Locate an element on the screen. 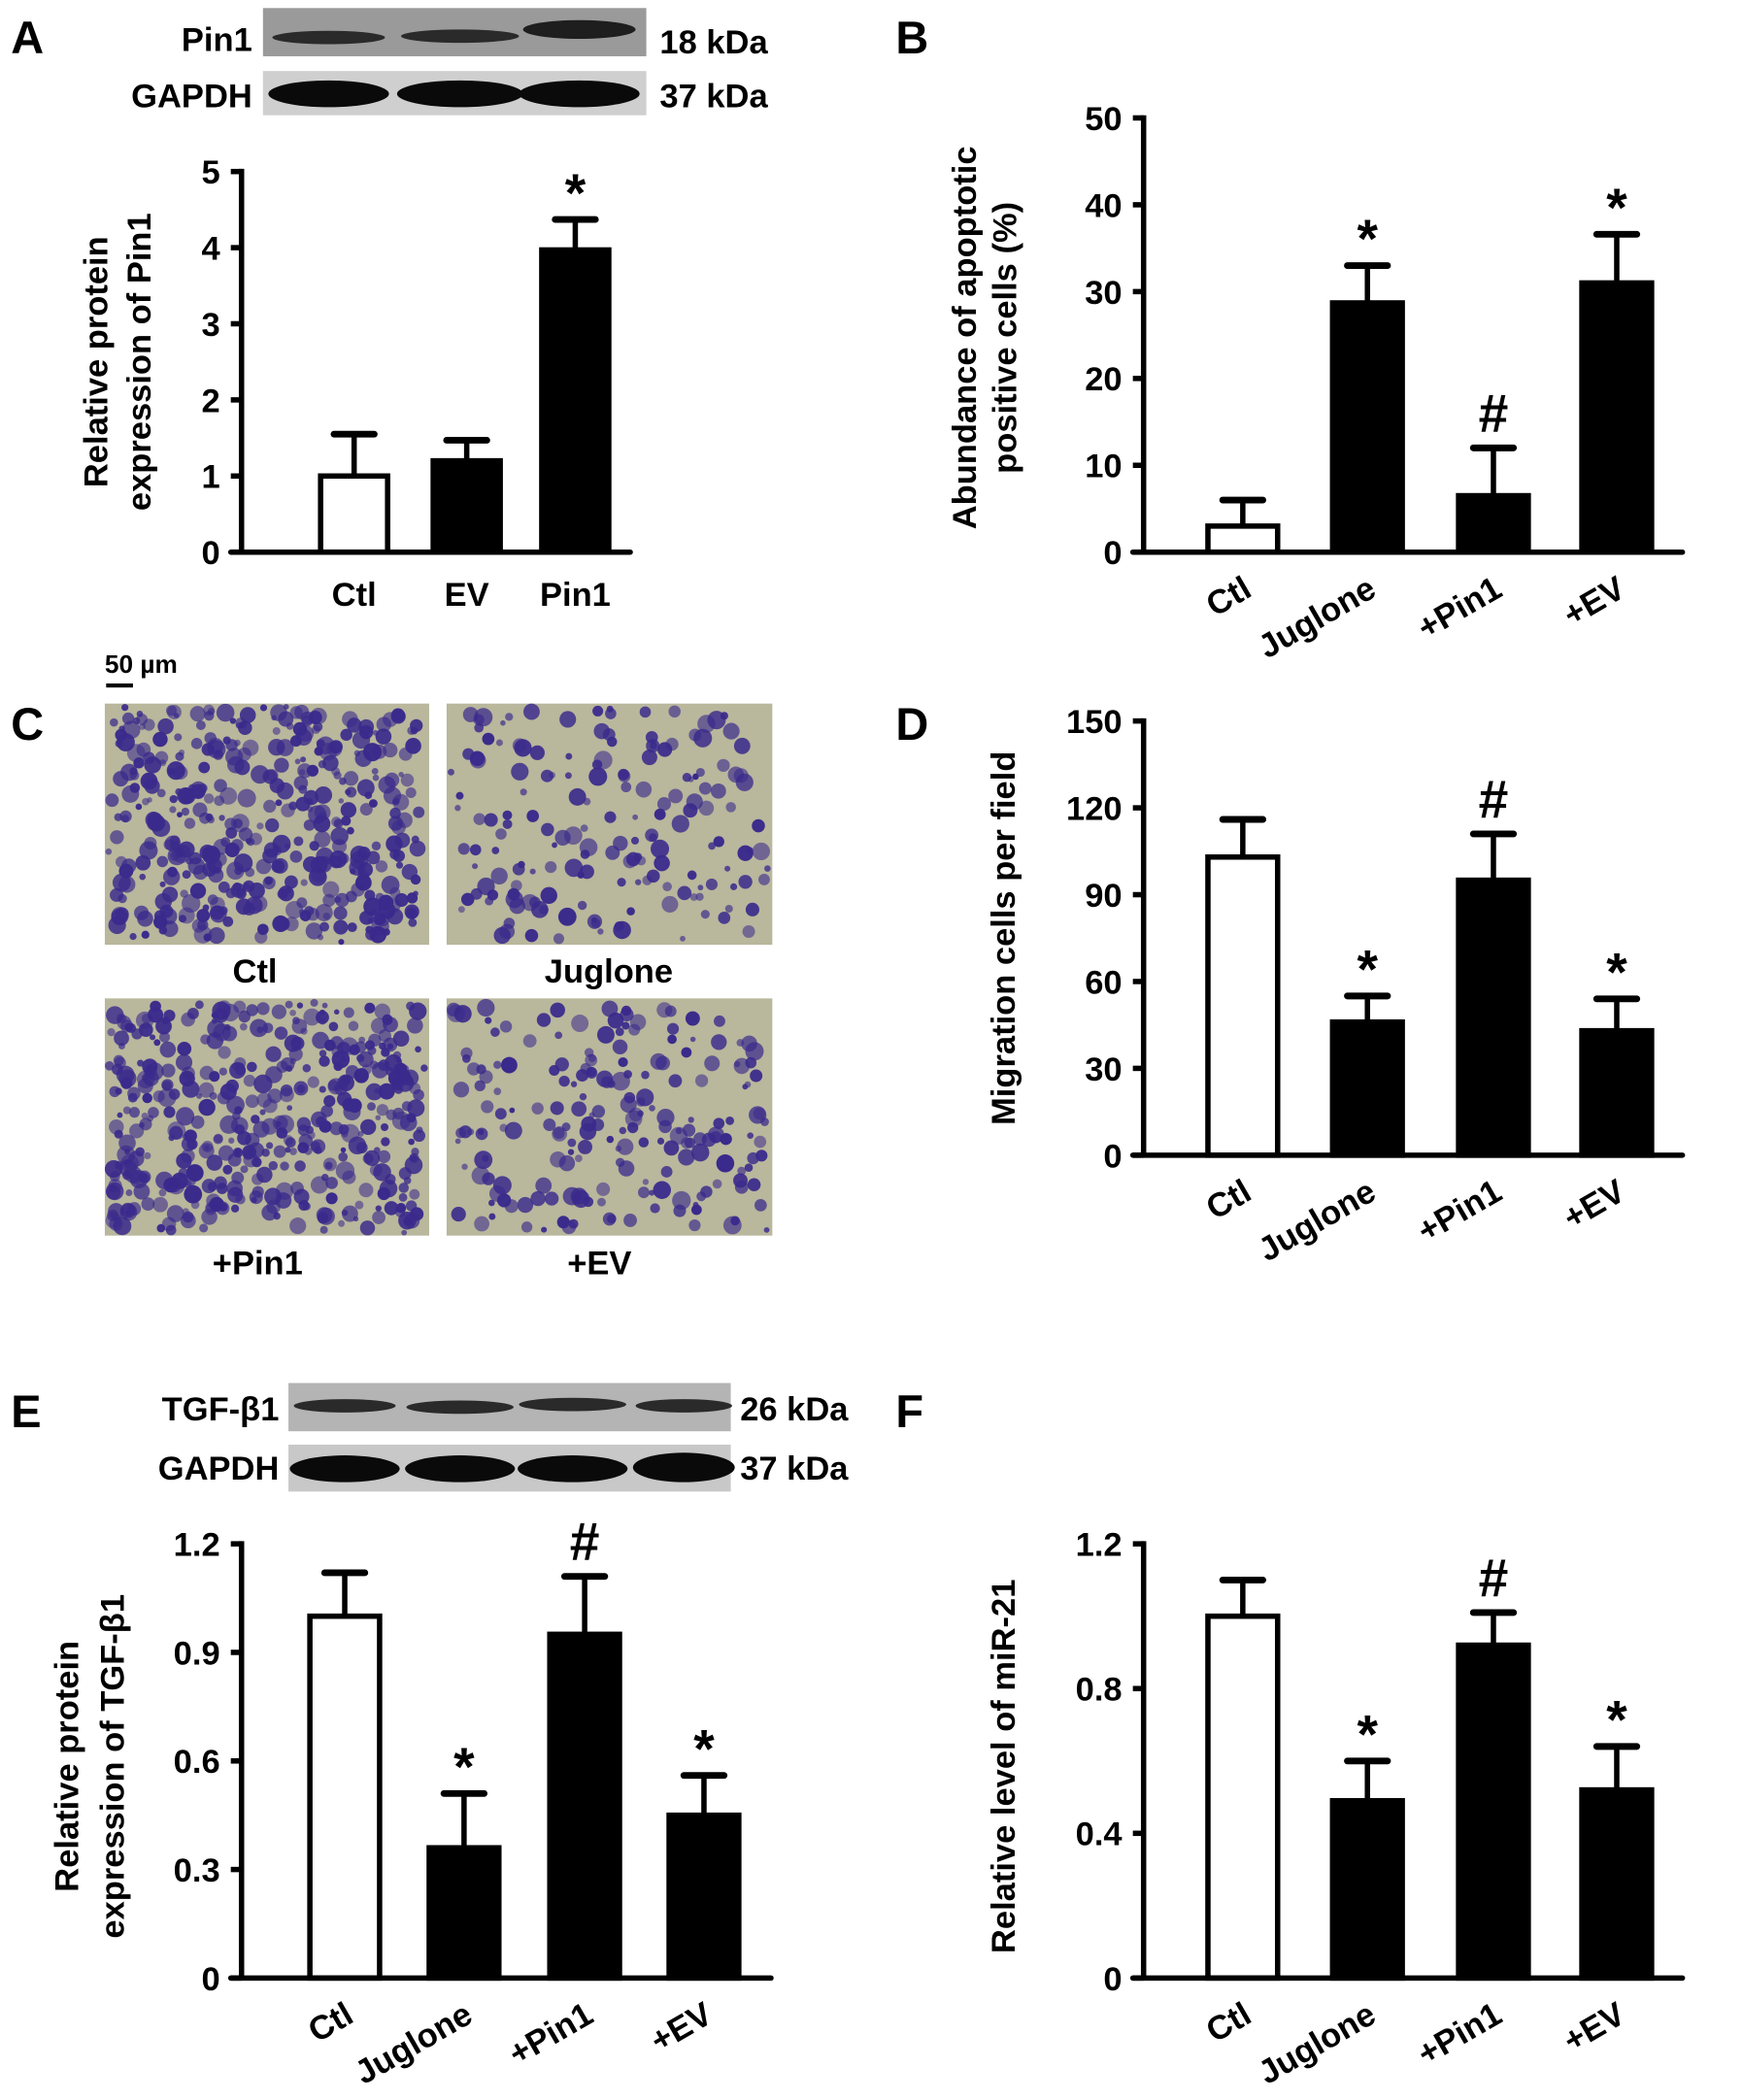  y-tick-label: 120 is located at coordinates (1094, 808).